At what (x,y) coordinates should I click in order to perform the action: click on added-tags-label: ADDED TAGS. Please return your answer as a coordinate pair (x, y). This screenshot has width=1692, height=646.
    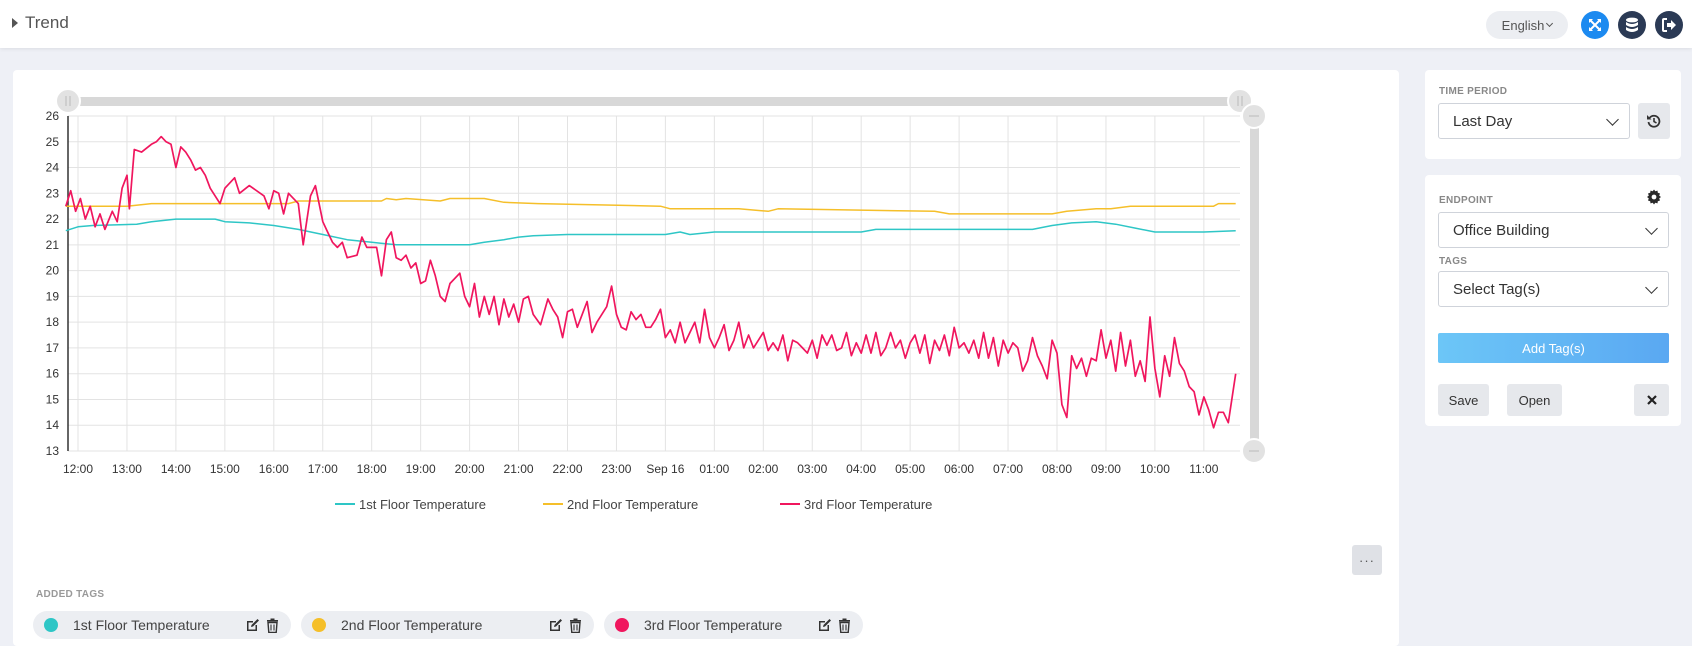
    Looking at the image, I should click on (70, 594).